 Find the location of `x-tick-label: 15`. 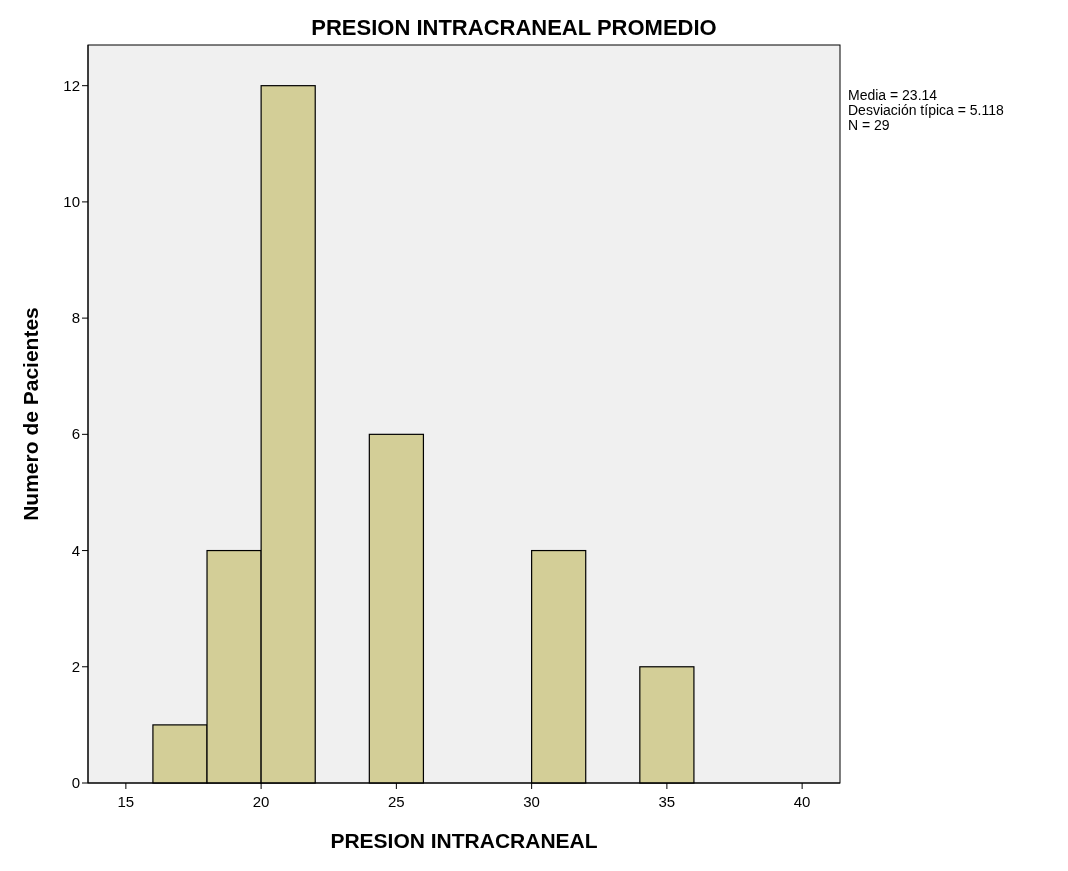

x-tick-label: 15 is located at coordinates (126, 801).